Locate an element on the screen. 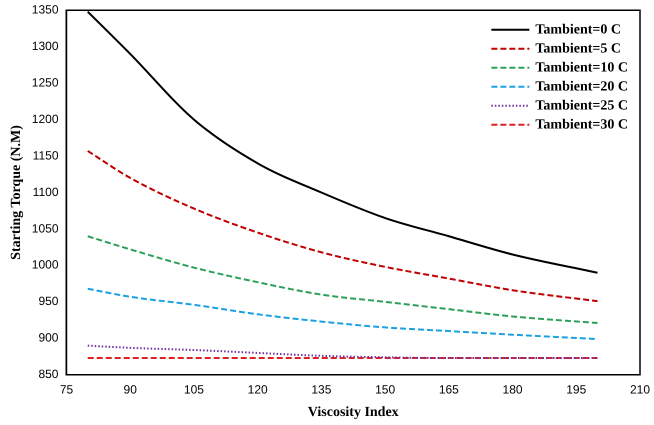 The width and height of the screenshot is (654, 425). legend-label: Tambient=0 C is located at coordinates (578, 30).